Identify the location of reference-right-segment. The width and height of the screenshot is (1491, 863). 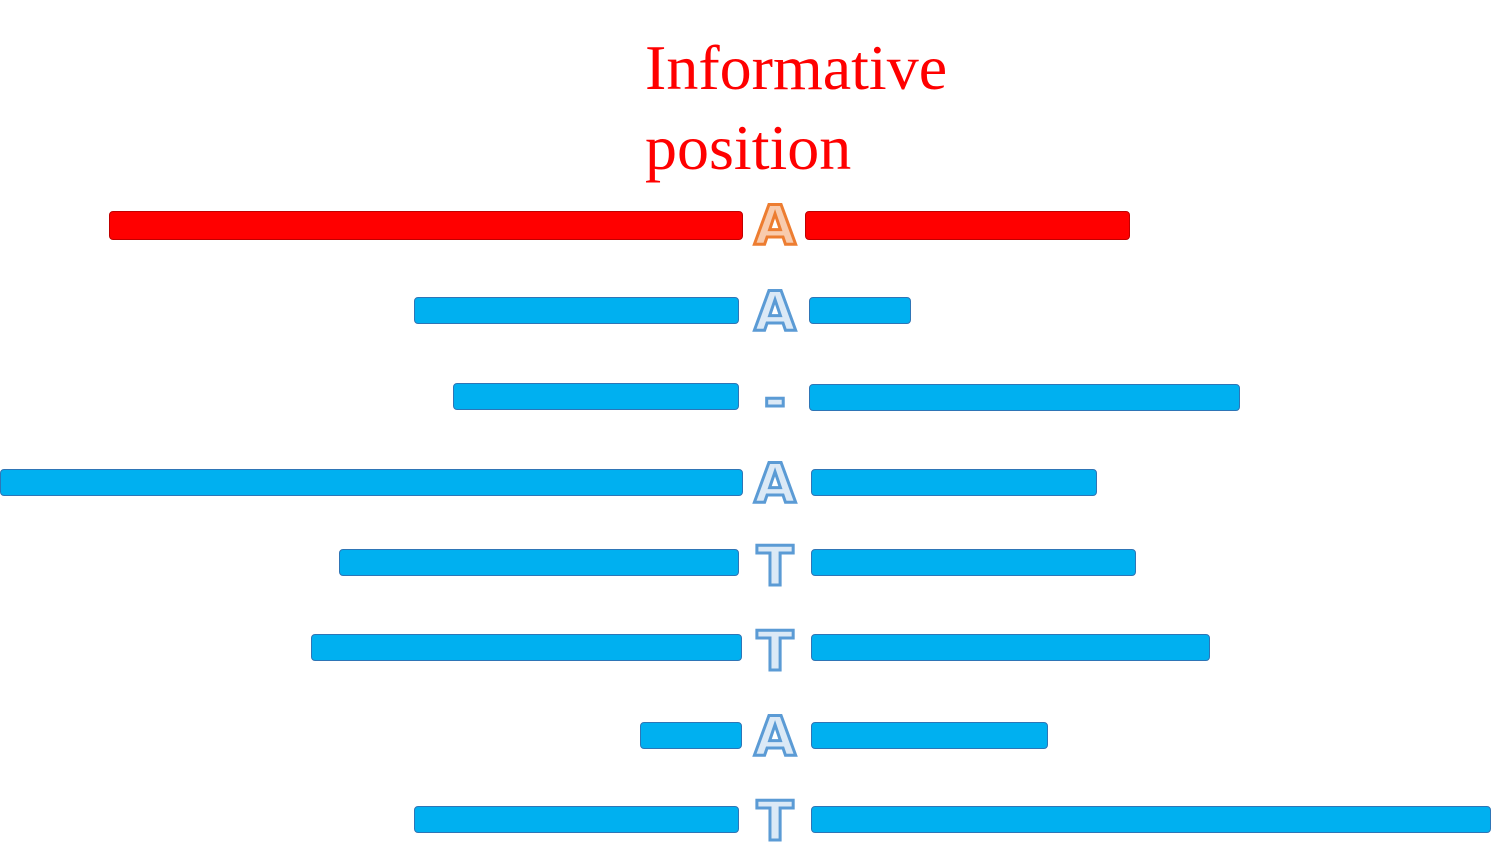
(967, 225).